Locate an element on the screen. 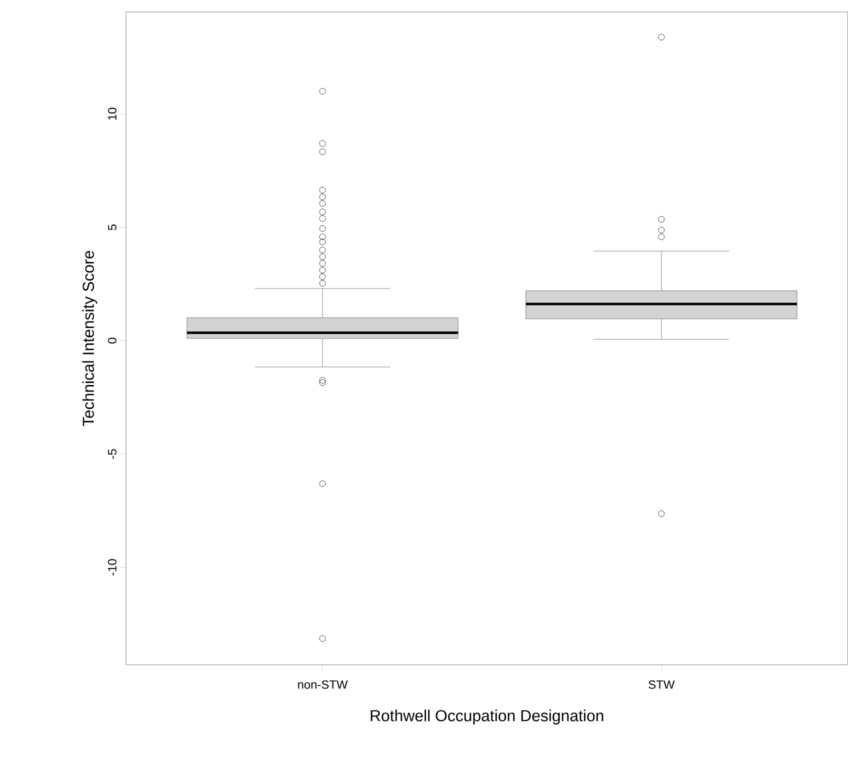 This screenshot has width=848, height=775. y-axis-title: Technical Intensity Score is located at coordinates (90, 338).